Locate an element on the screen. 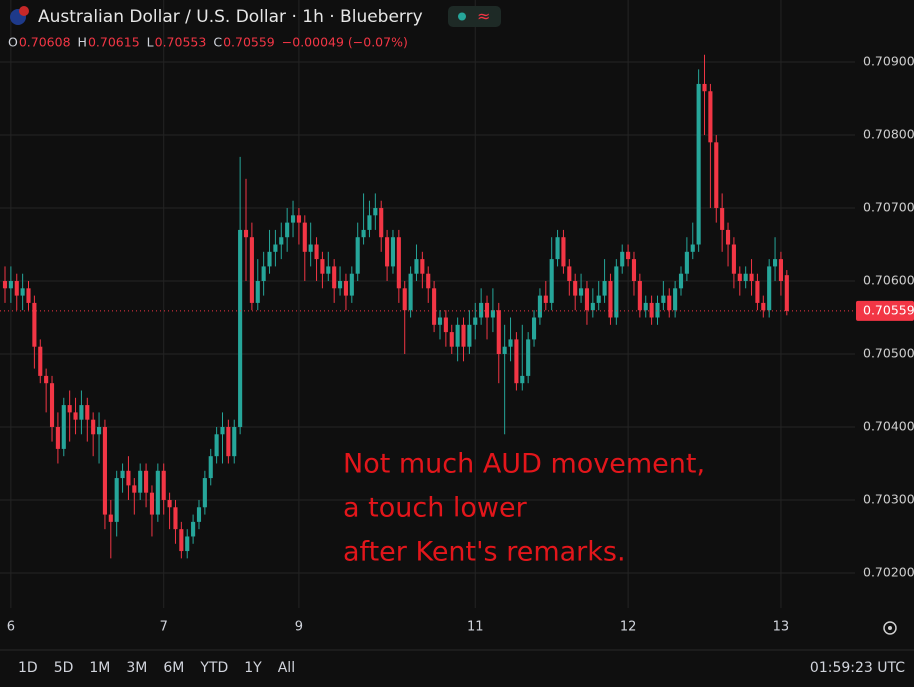 The width and height of the screenshot is (914, 687). settings-icon-center is located at coordinates (890, 628).